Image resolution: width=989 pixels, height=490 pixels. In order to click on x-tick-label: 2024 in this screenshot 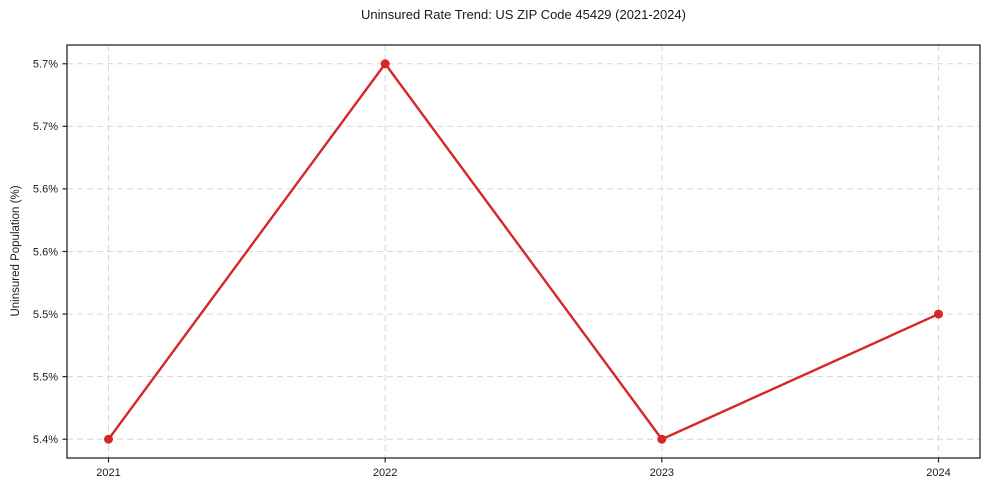, I will do `click(938, 473)`.